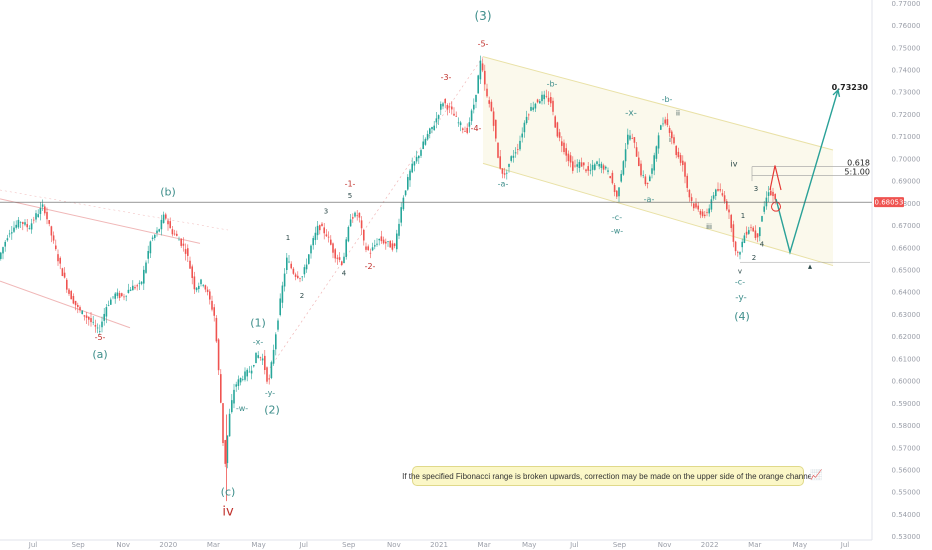  Describe the element at coordinates (394, 545) in the screenshot. I see `date-tick-8: Nov` at that location.